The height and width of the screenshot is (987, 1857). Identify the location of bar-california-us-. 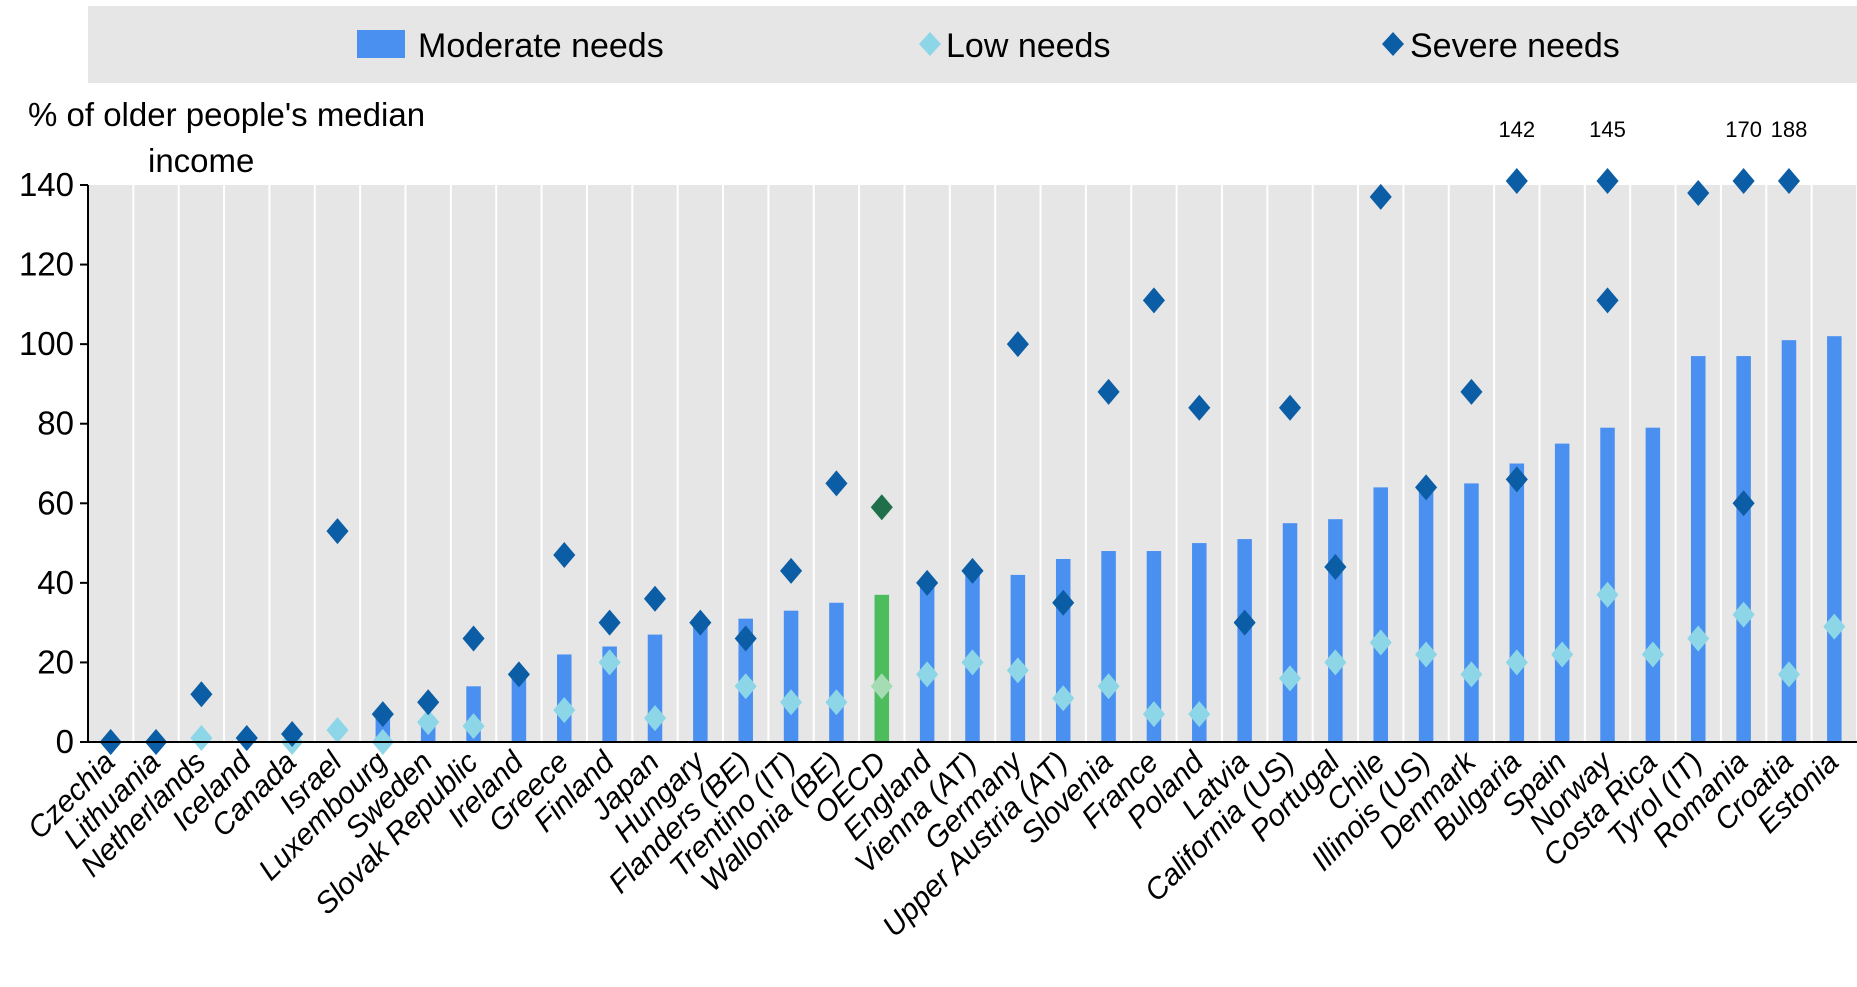
(1290, 632).